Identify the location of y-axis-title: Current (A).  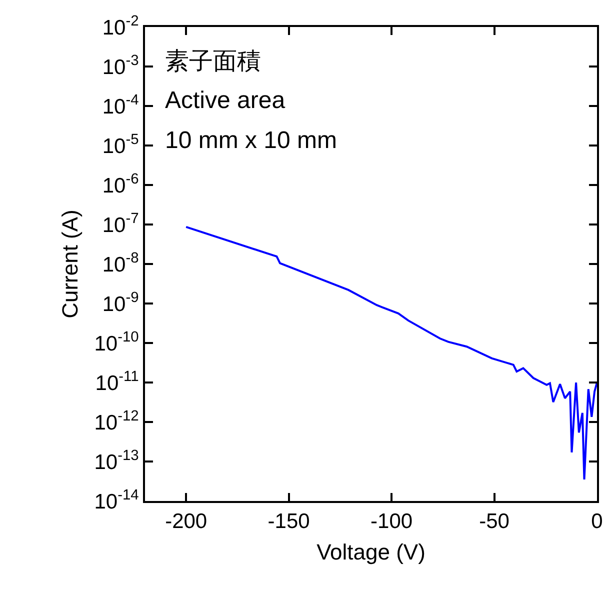
(70, 264).